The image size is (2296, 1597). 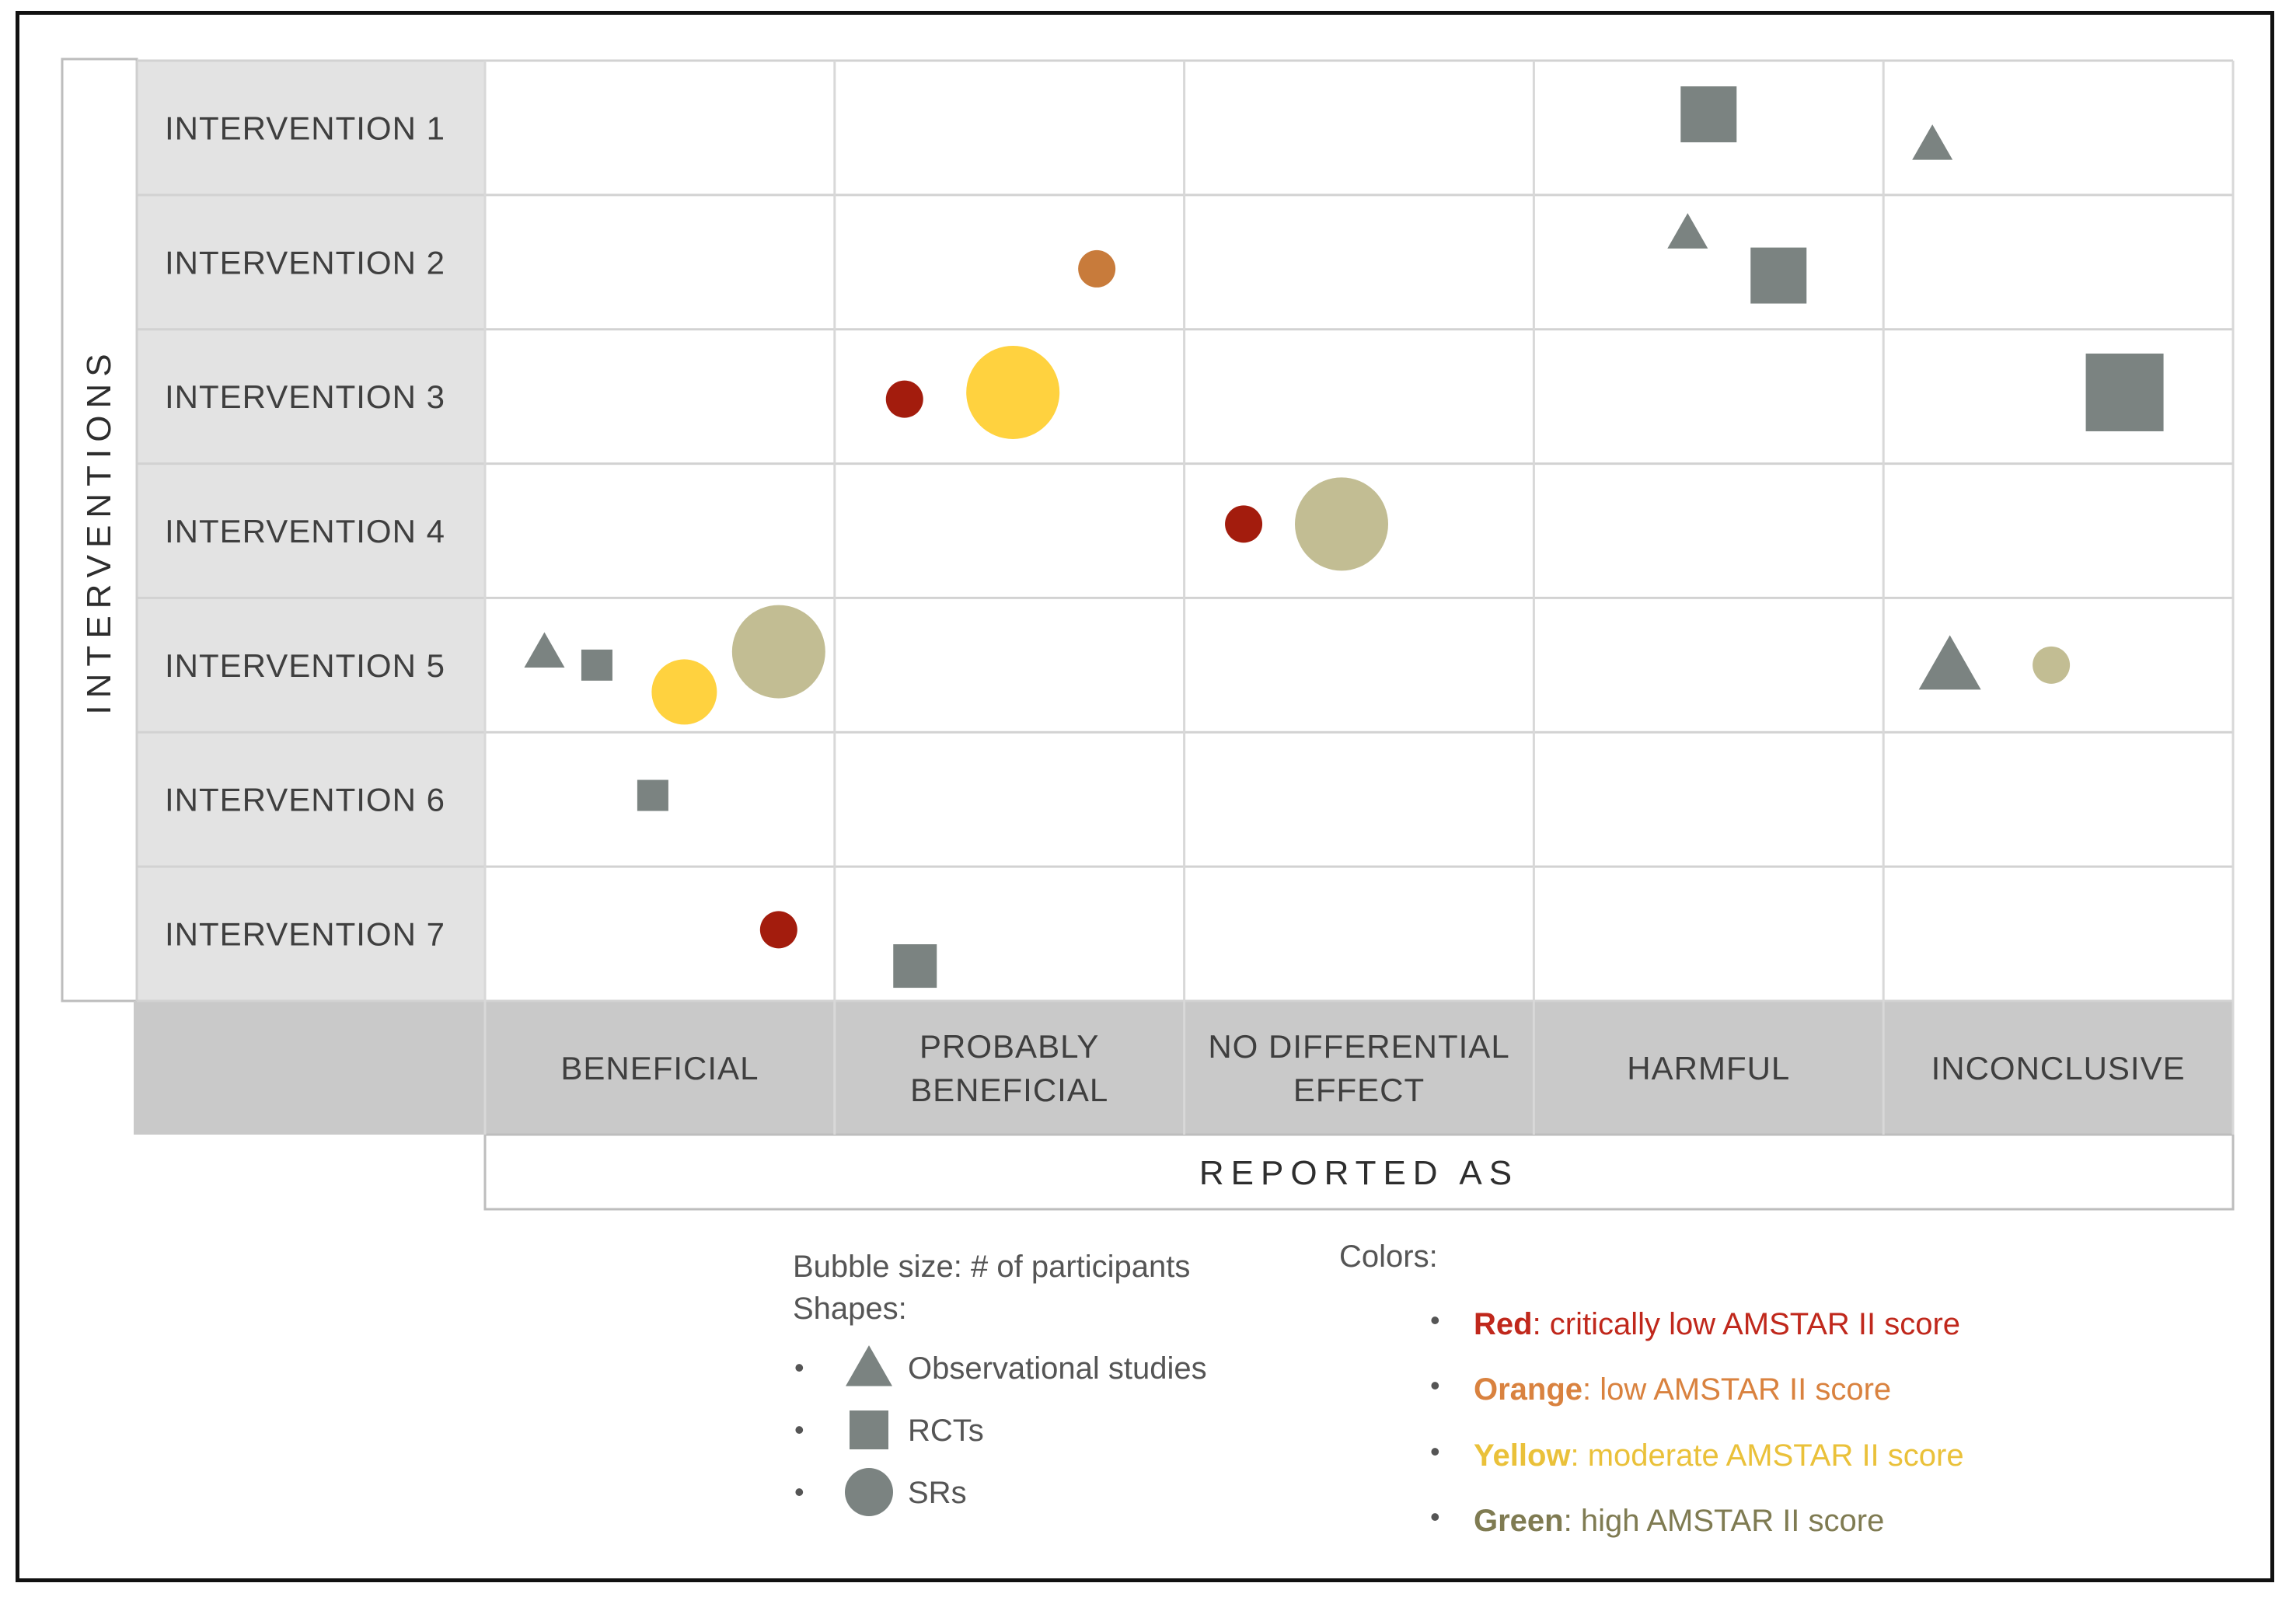 I want to click on legend-color-entry: Yellow: moderate AMSTAR II score, so click(x=1719, y=1455).